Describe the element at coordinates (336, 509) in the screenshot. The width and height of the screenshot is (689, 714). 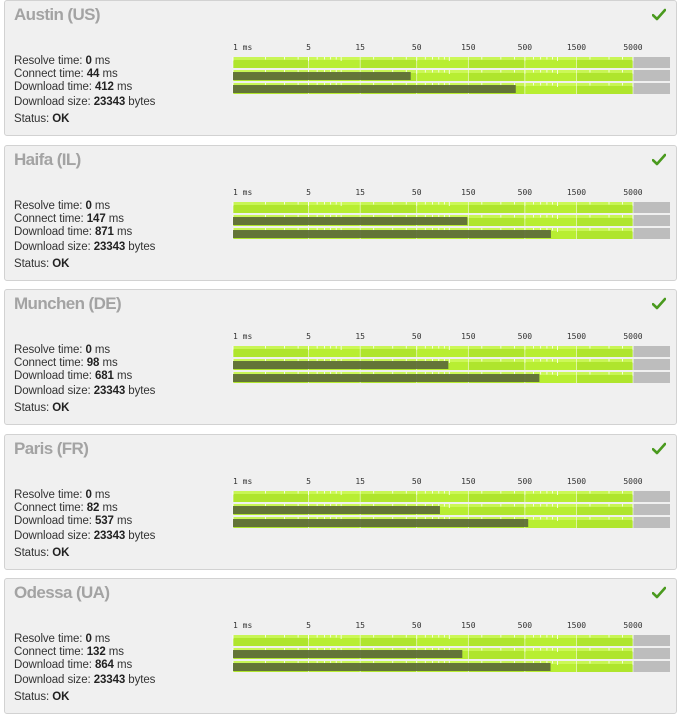
I see `connect-time-bar` at that location.